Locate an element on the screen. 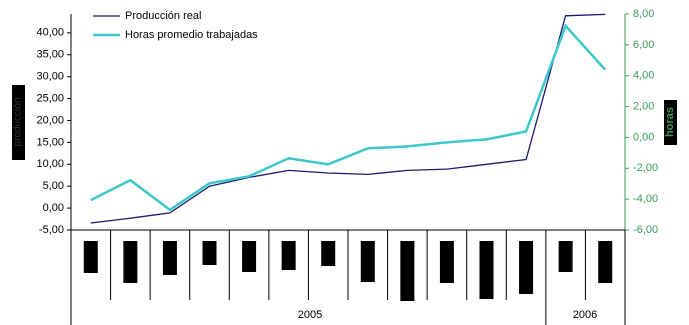  right-axis-title: horas is located at coordinates (670, 122).